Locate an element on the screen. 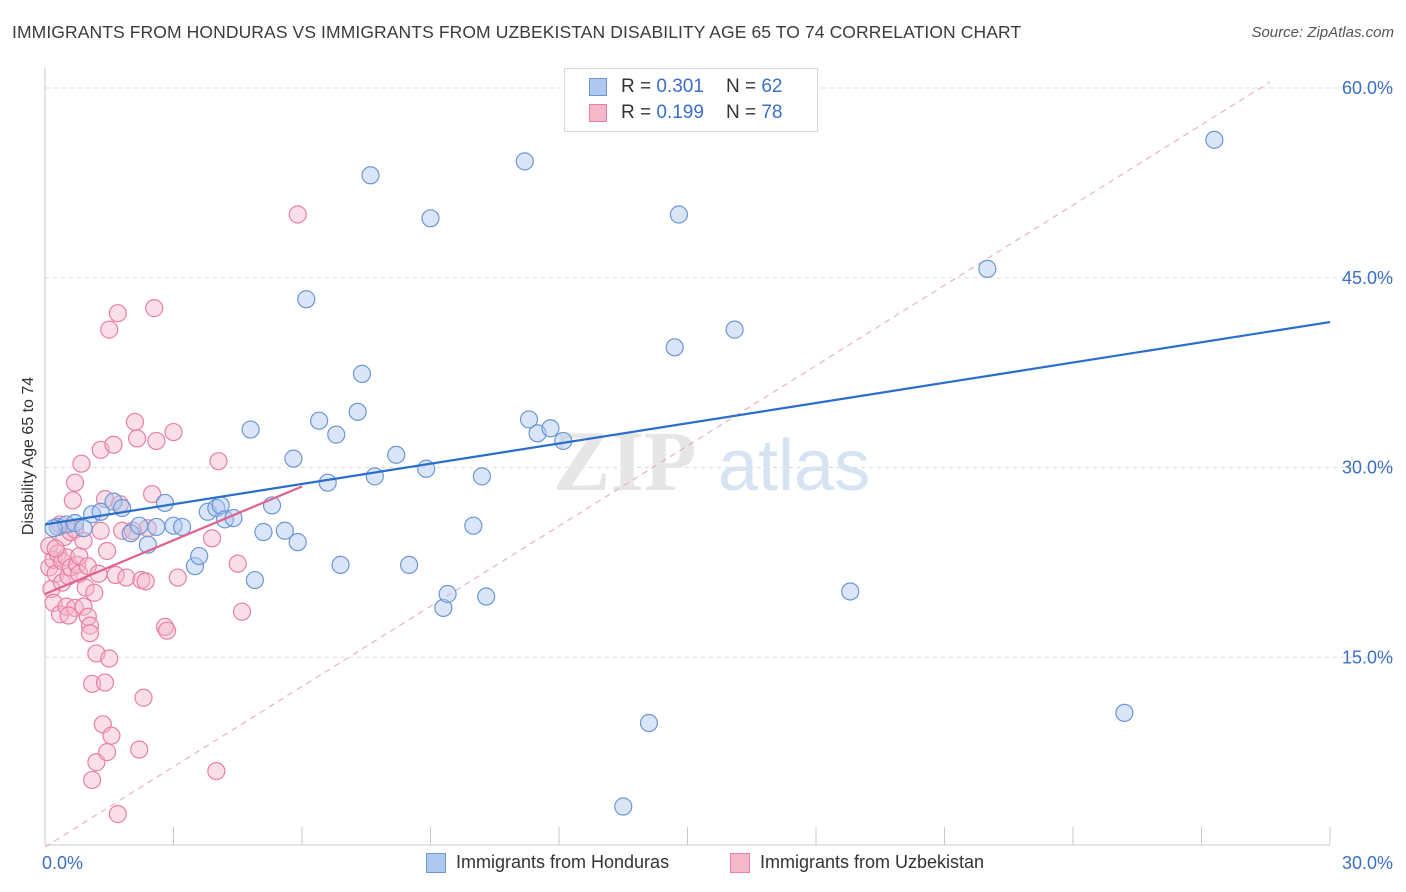 This screenshot has width=1406, height=892. n-value: 78 is located at coordinates (772, 112).